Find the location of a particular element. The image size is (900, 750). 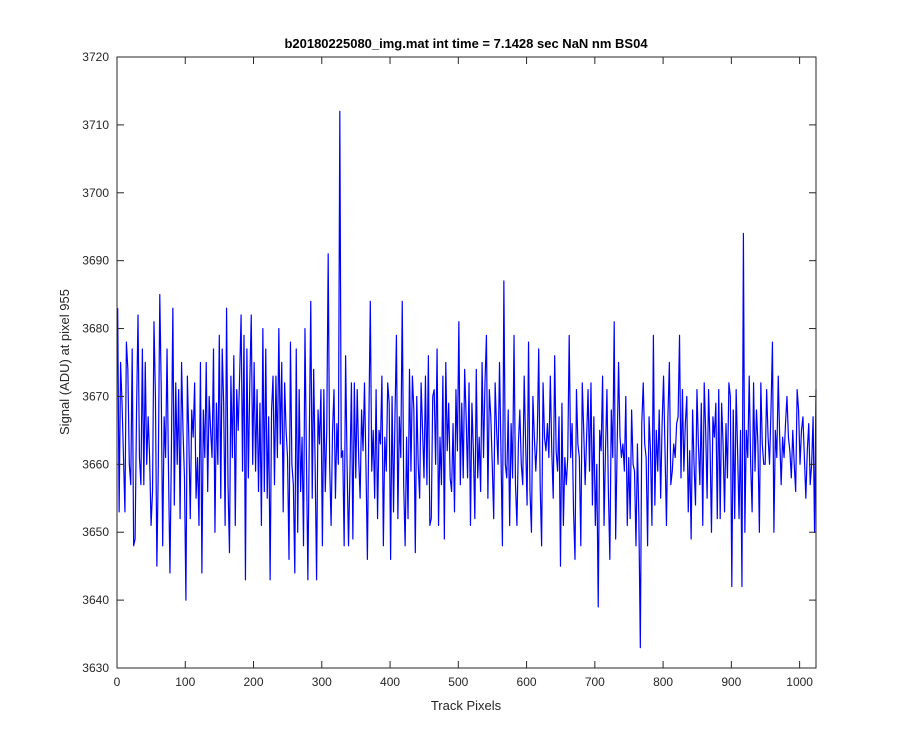

x-tick-label: 0 is located at coordinates (117, 682).